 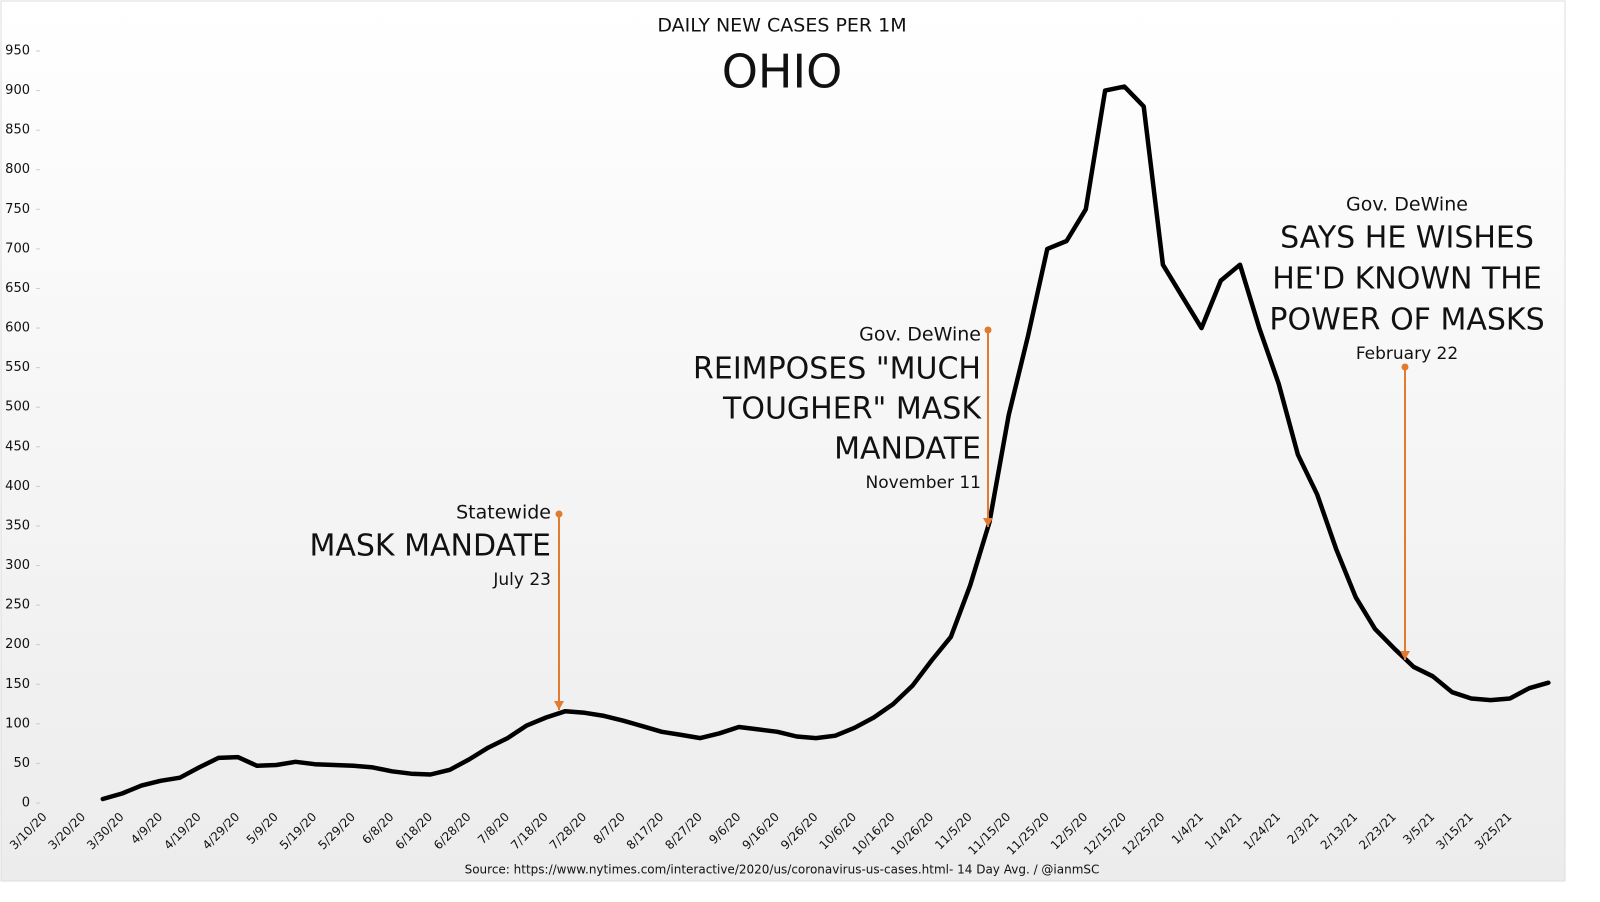 What do you see at coordinates (21, 763) in the screenshot?
I see `y-tick-label: 50` at bounding box center [21, 763].